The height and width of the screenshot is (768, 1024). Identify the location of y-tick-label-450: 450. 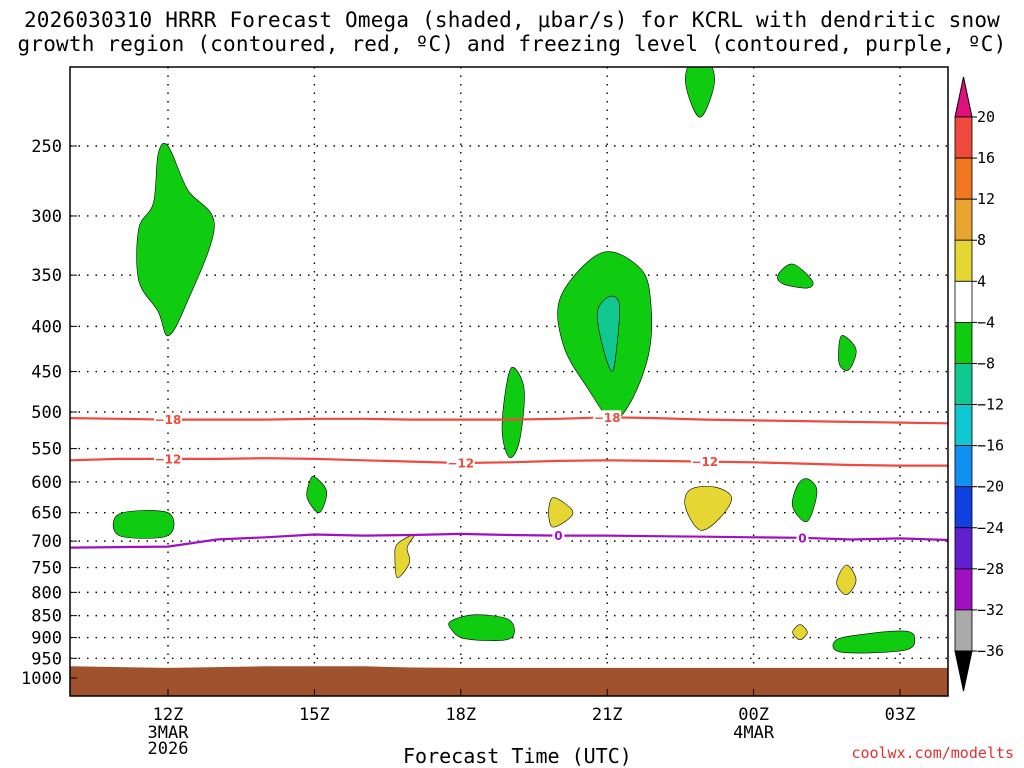
(46, 373).